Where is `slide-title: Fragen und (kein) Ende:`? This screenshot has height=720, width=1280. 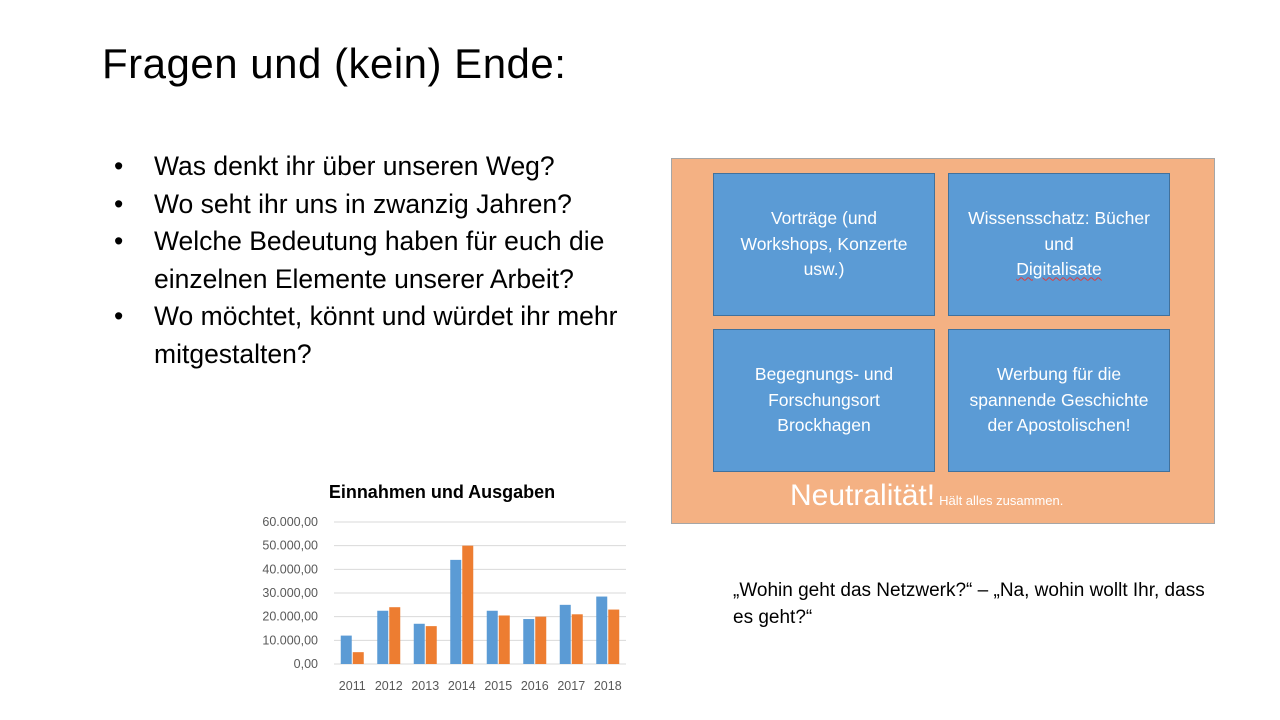 slide-title: Fragen und (kein) Ende: is located at coordinates (334, 63).